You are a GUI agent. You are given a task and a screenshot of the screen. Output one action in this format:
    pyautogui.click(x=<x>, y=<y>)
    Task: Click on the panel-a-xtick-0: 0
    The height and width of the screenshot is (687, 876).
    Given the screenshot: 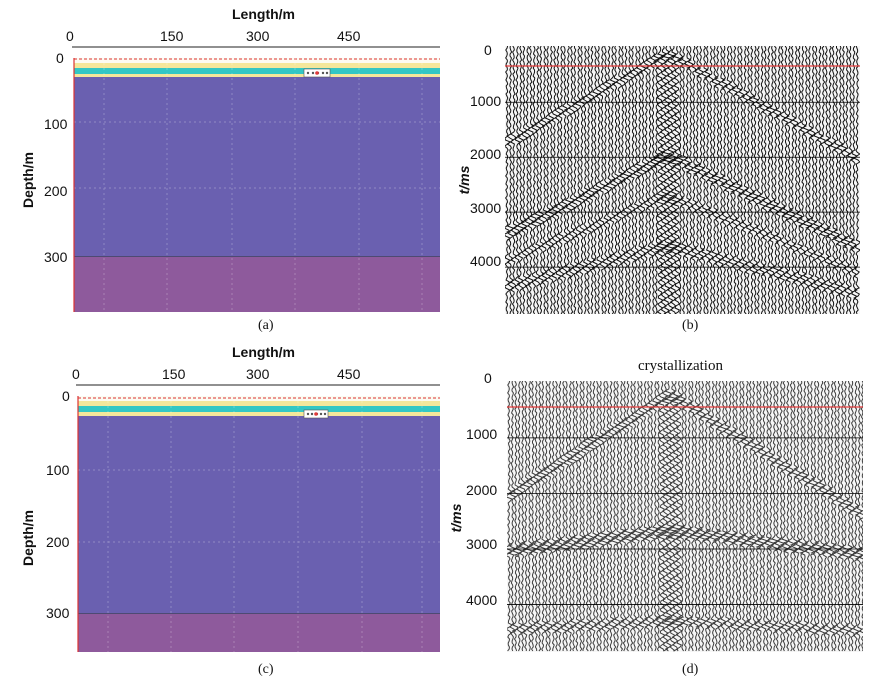 What is the action you would take?
    pyautogui.click(x=70, y=36)
    